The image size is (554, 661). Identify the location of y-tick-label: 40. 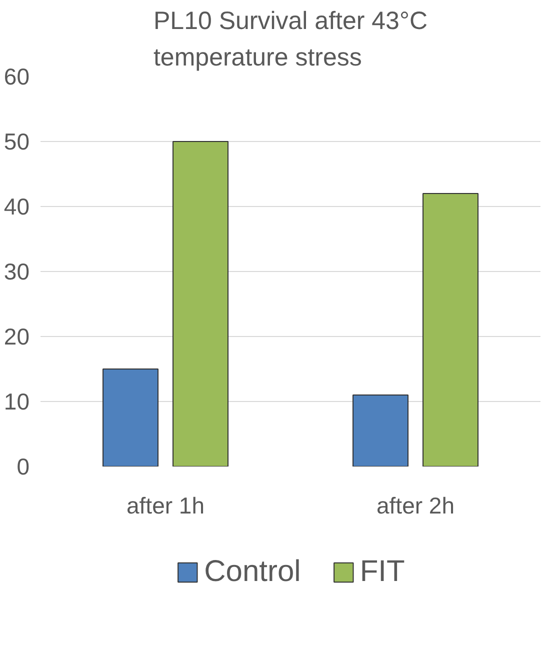
(17, 207).